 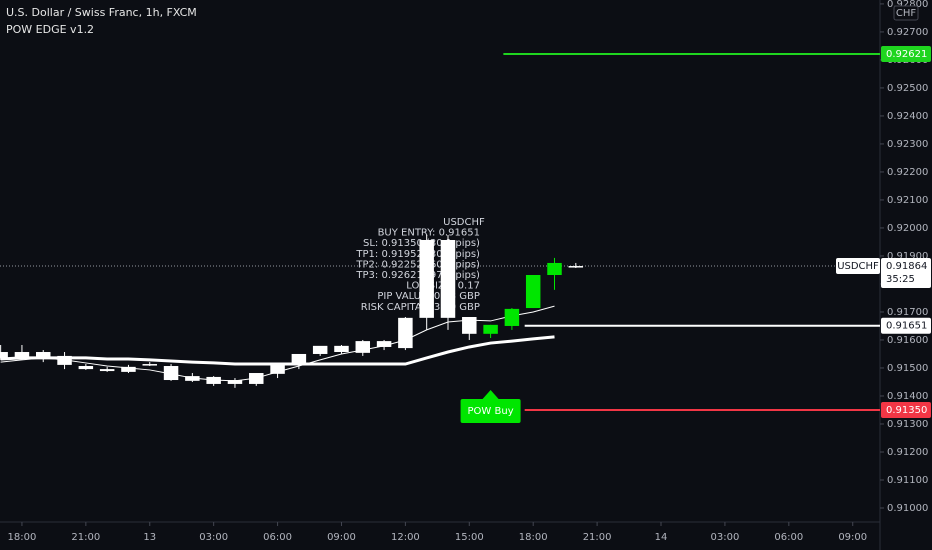 What do you see at coordinates (490, 395) in the screenshot?
I see `signal-arrow` at bounding box center [490, 395].